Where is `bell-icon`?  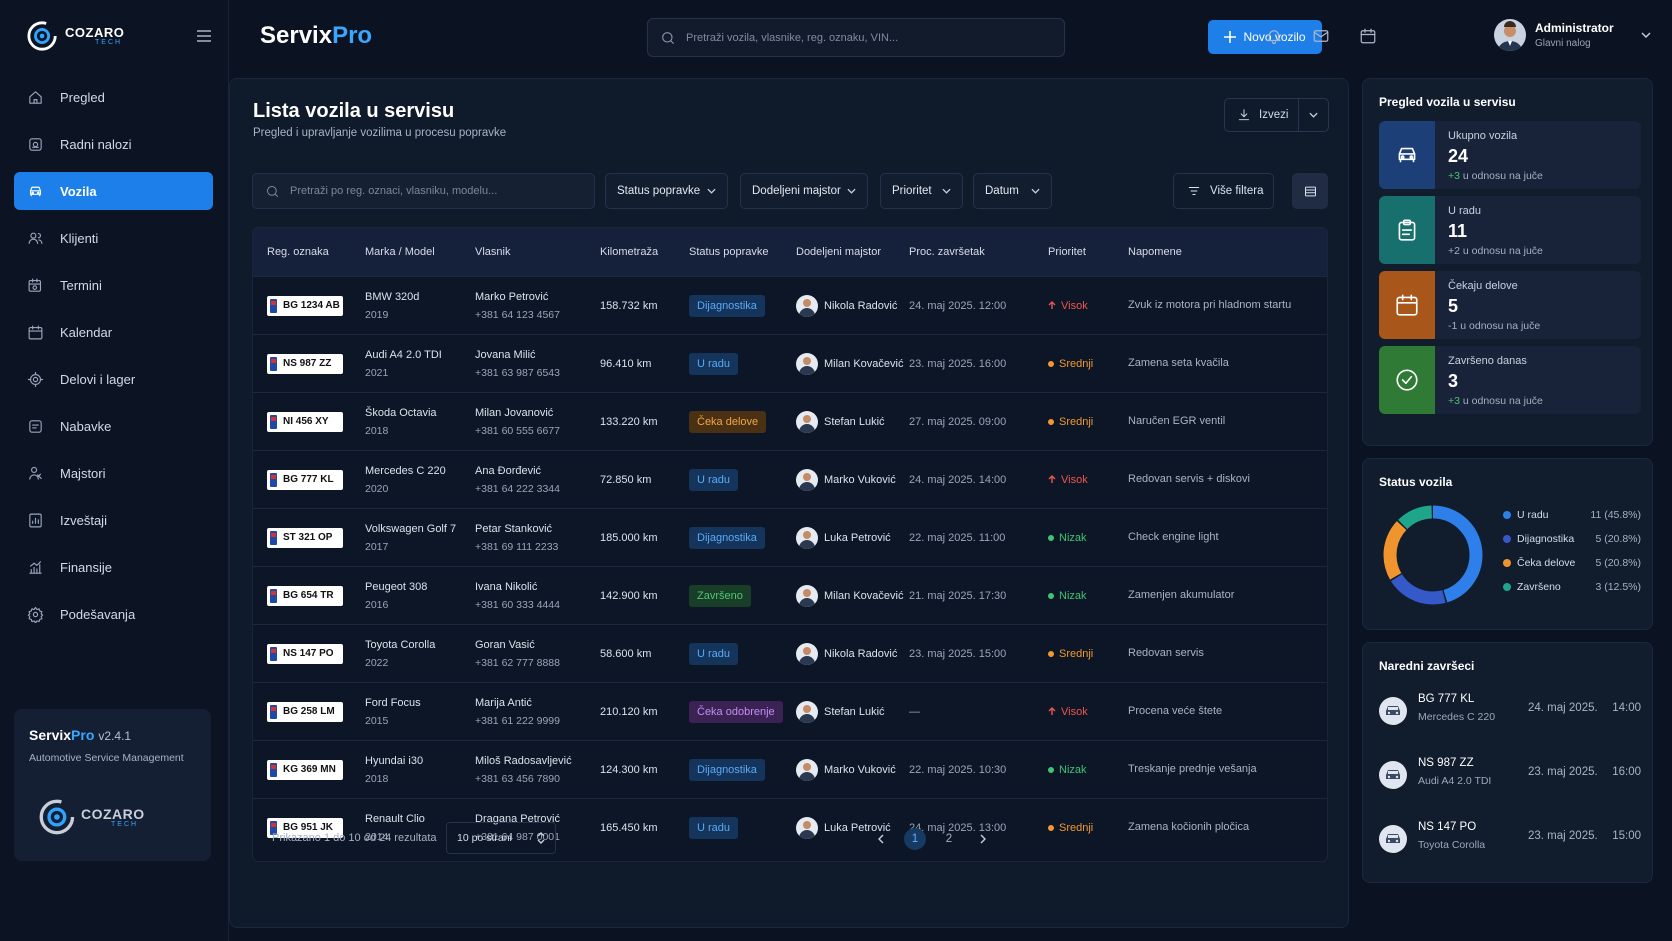
bell-icon is located at coordinates (1274, 36).